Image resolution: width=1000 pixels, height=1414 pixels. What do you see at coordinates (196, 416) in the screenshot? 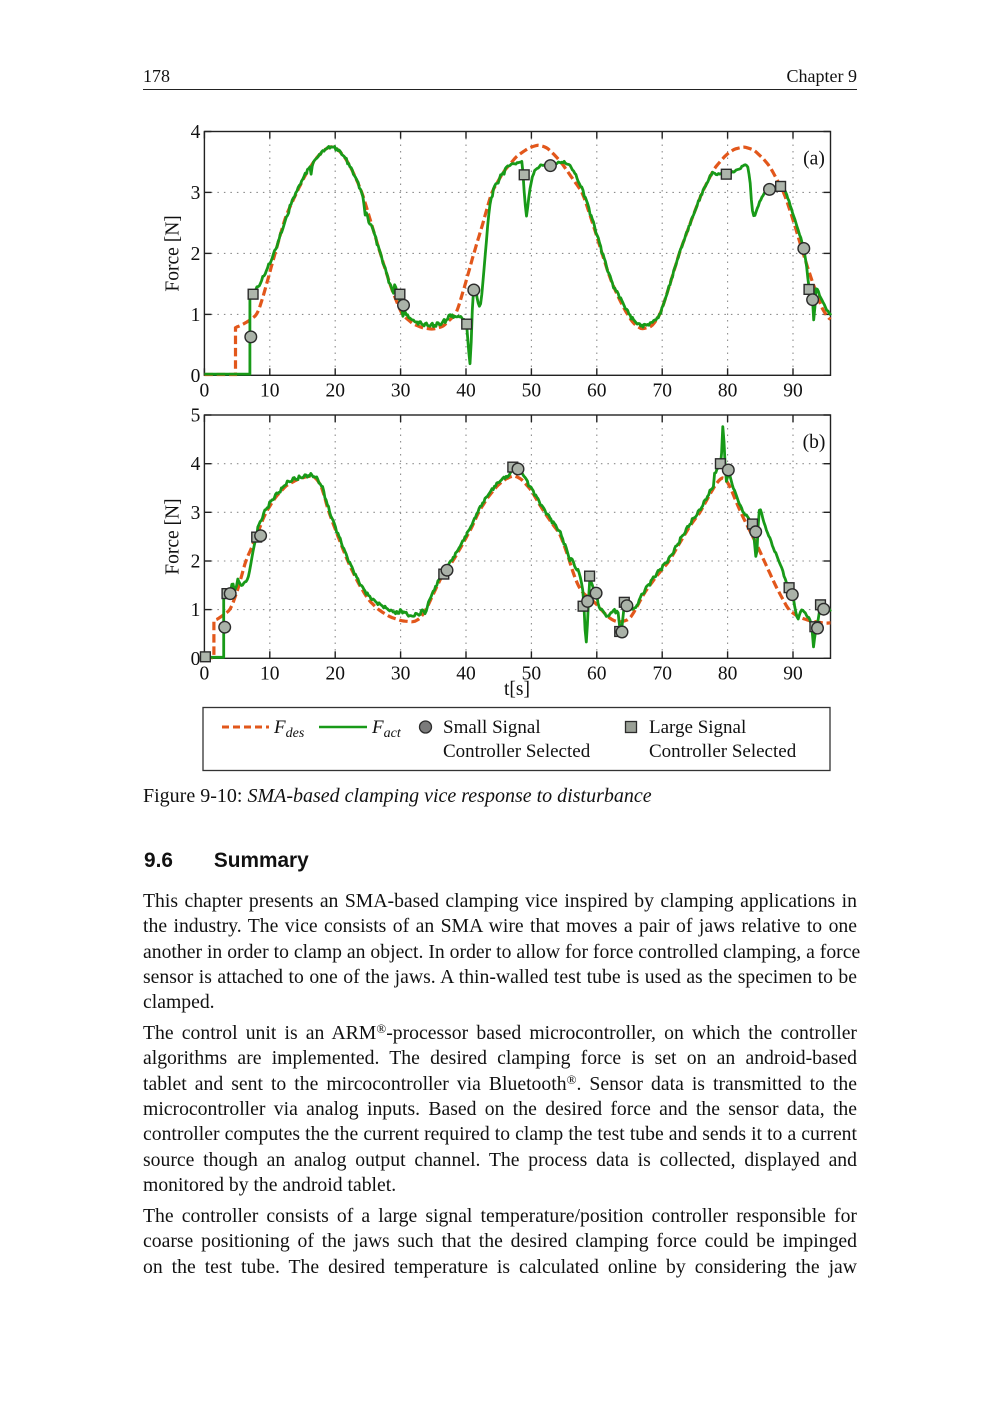
I see `svg-text: 5` at bounding box center [196, 416].